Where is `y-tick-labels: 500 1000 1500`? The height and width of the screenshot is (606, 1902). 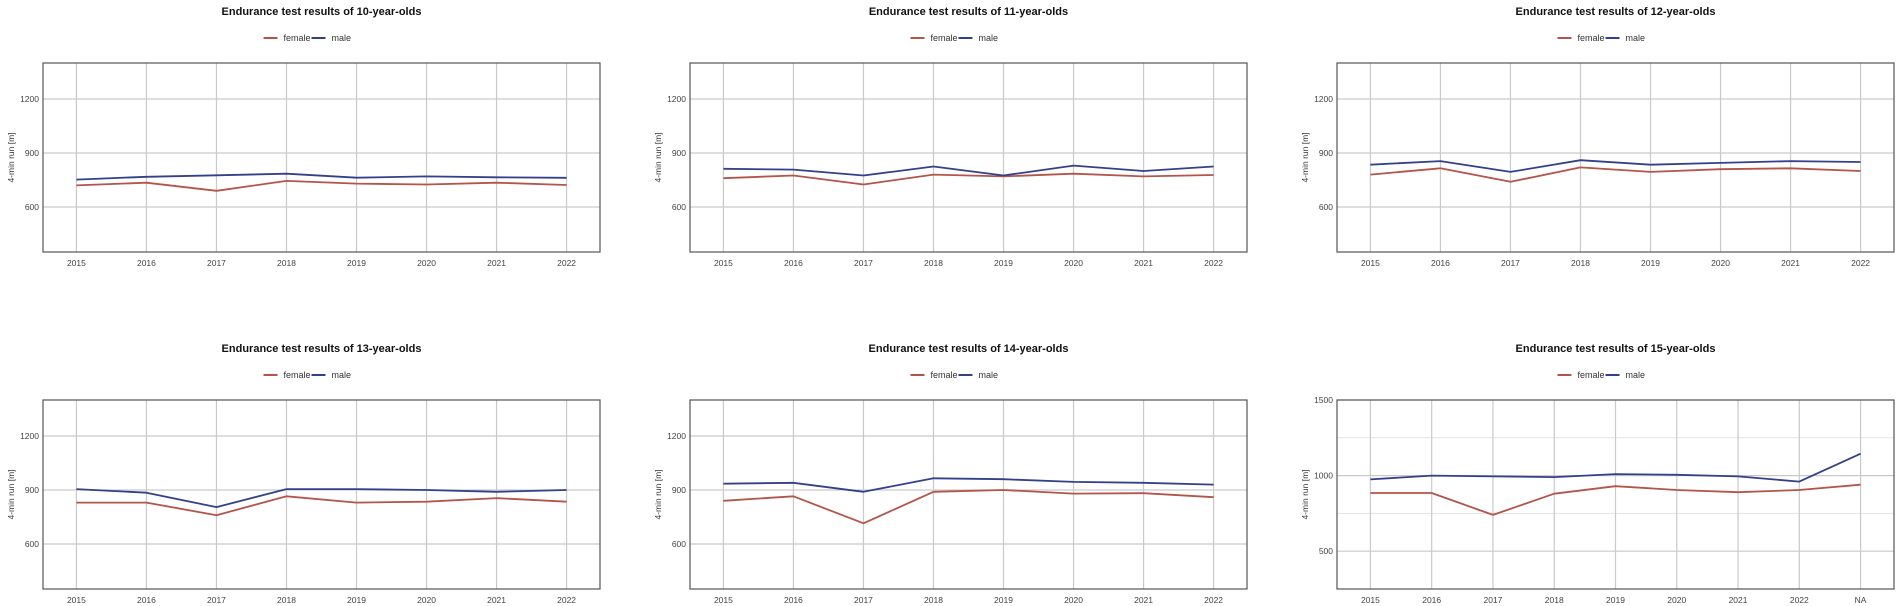
y-tick-labels: 500 1000 1500 is located at coordinates (1323, 475).